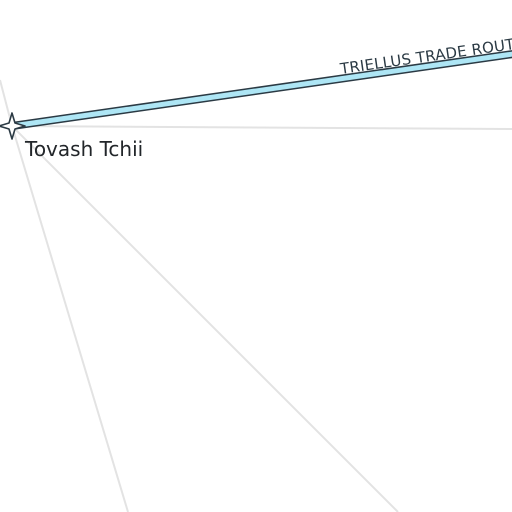 The height and width of the screenshot is (512, 512). I want to click on four-point-star-icon, so click(13, 126).